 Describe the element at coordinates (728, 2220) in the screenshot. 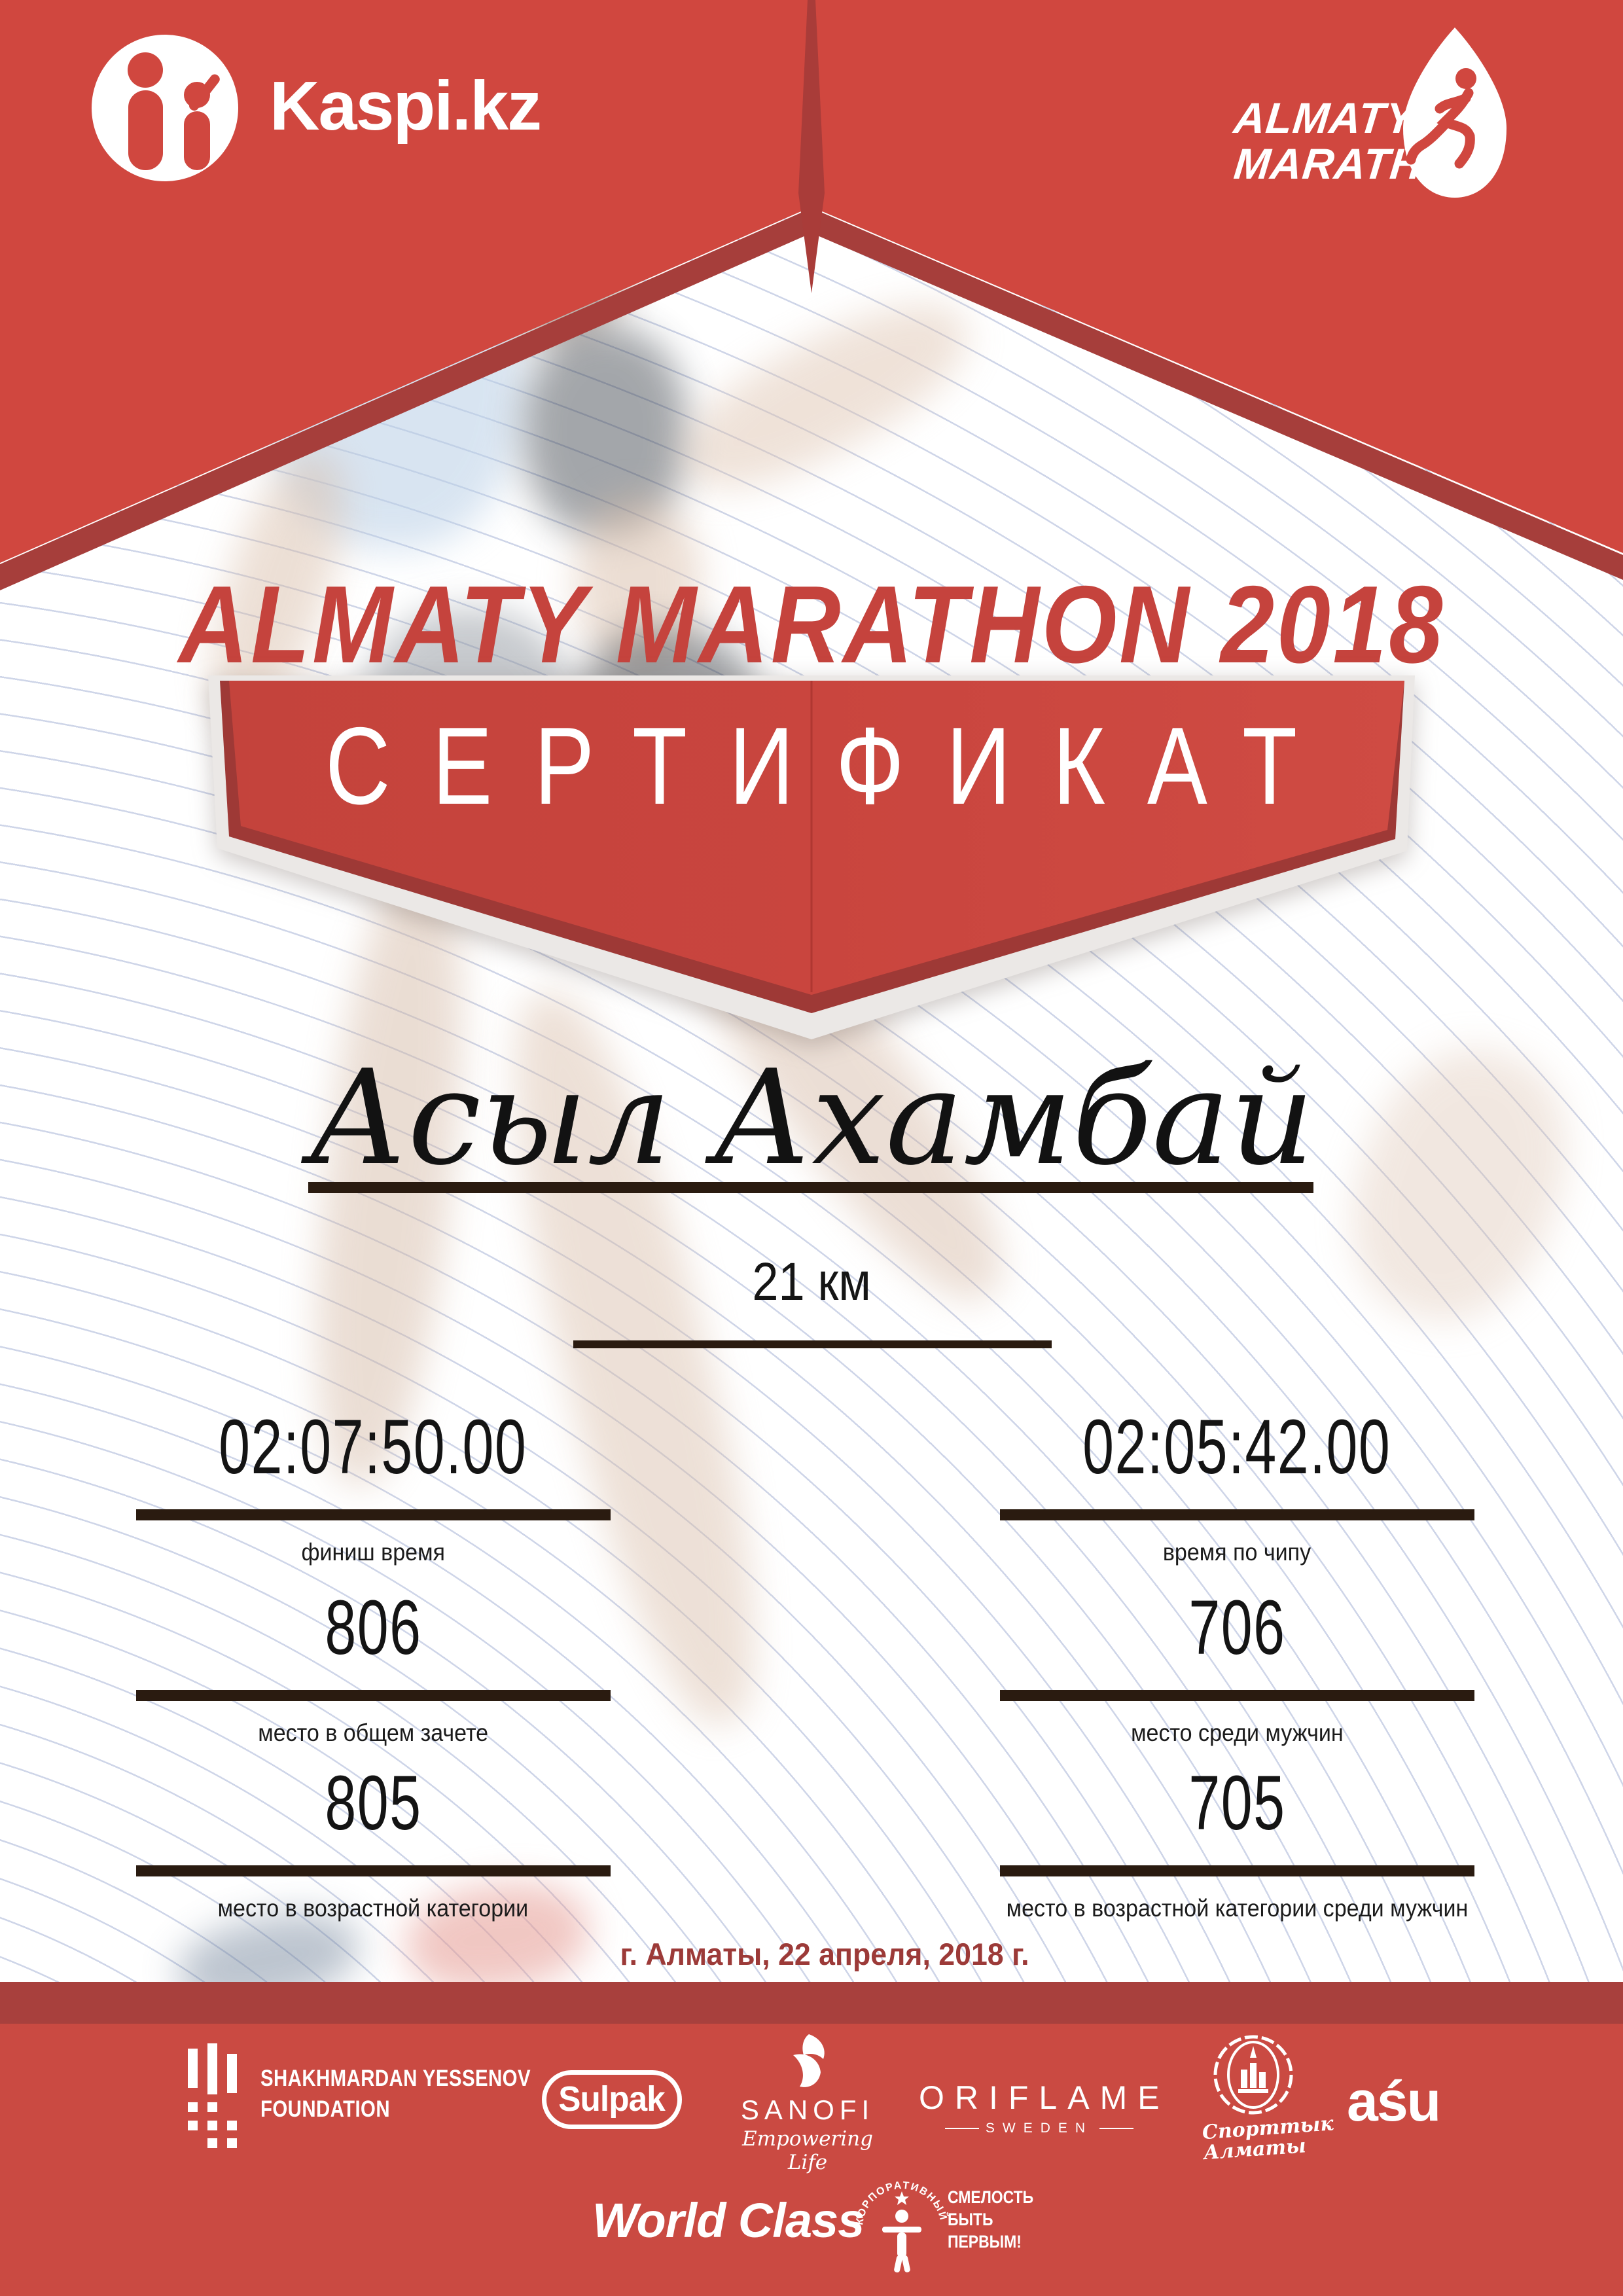

I see `world-class-wordmark: World Class` at that location.